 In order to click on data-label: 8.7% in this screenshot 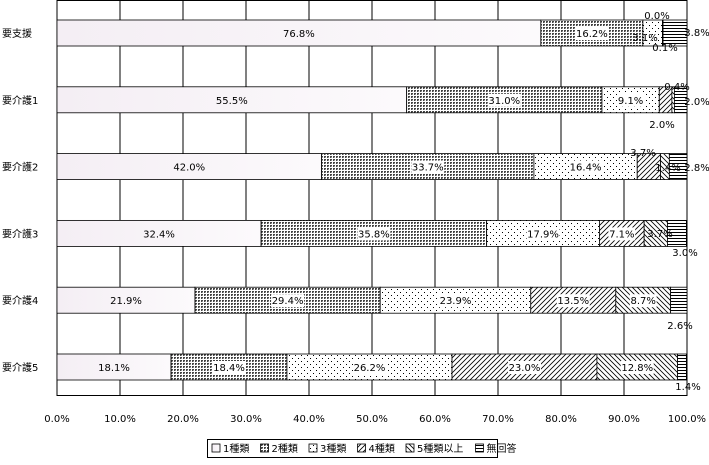, I will do `click(643, 301)`.